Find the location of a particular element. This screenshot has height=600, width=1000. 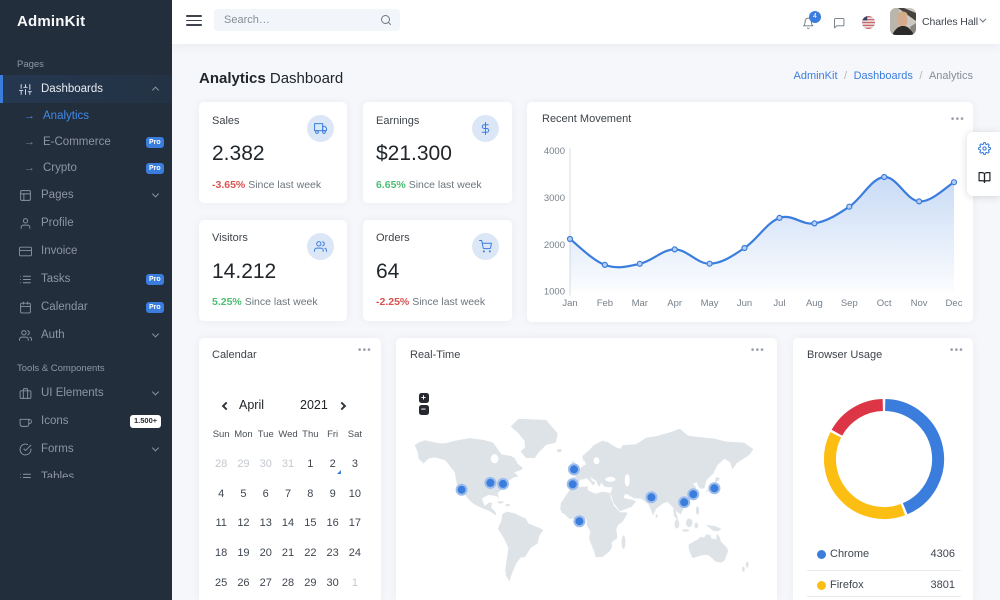

svg-text: Mar is located at coordinates (640, 303).